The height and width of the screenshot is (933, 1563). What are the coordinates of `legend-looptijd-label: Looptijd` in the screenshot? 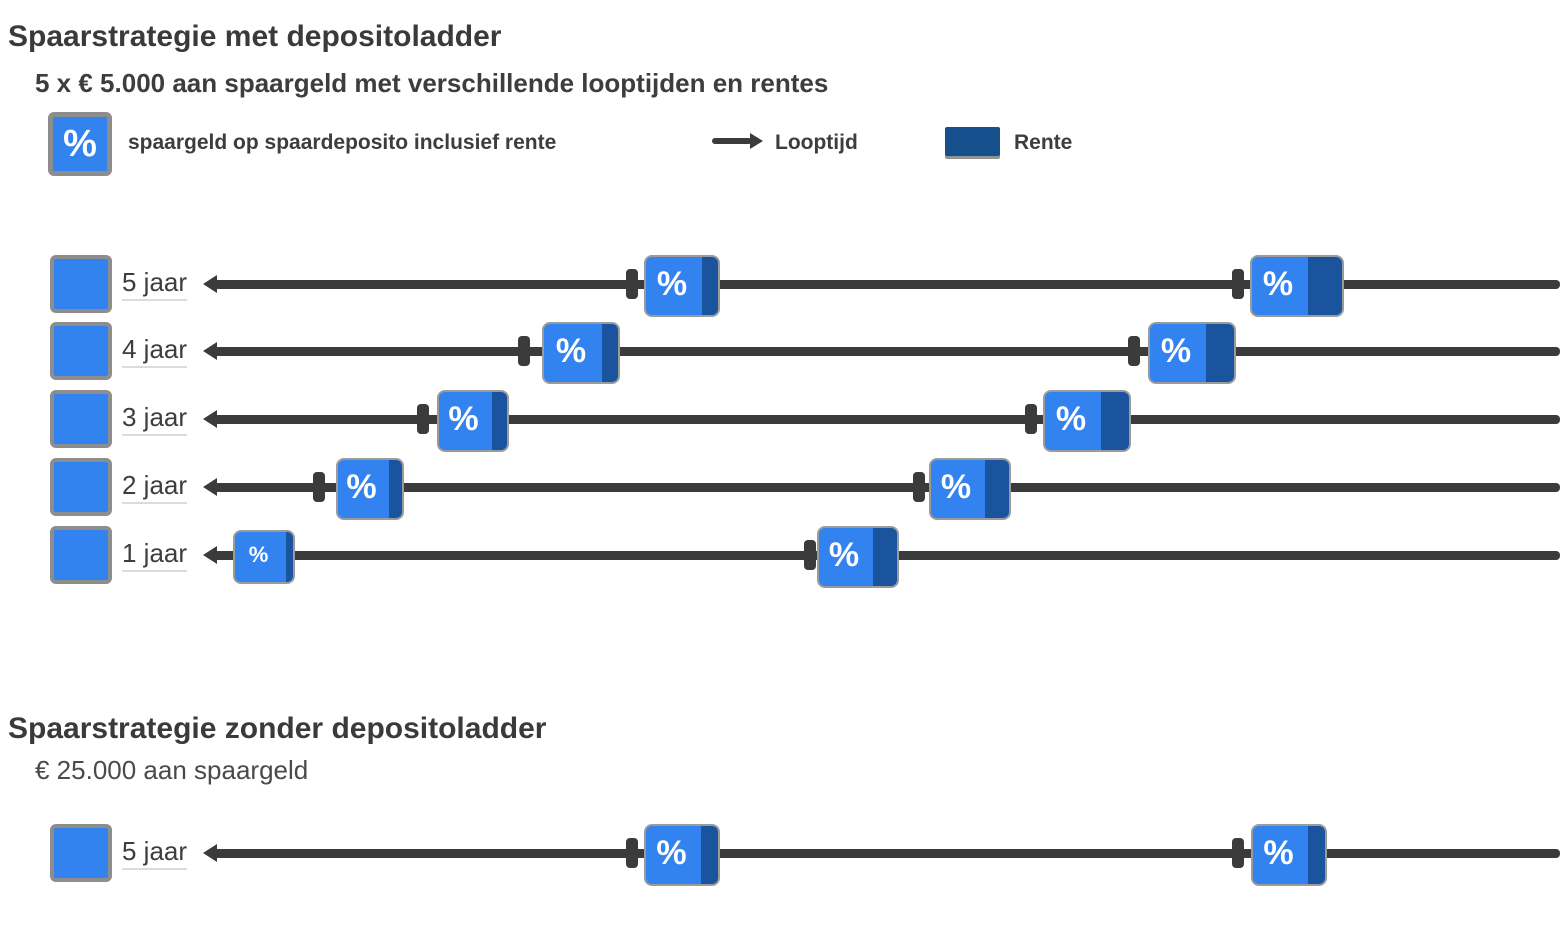 It's located at (816, 142).